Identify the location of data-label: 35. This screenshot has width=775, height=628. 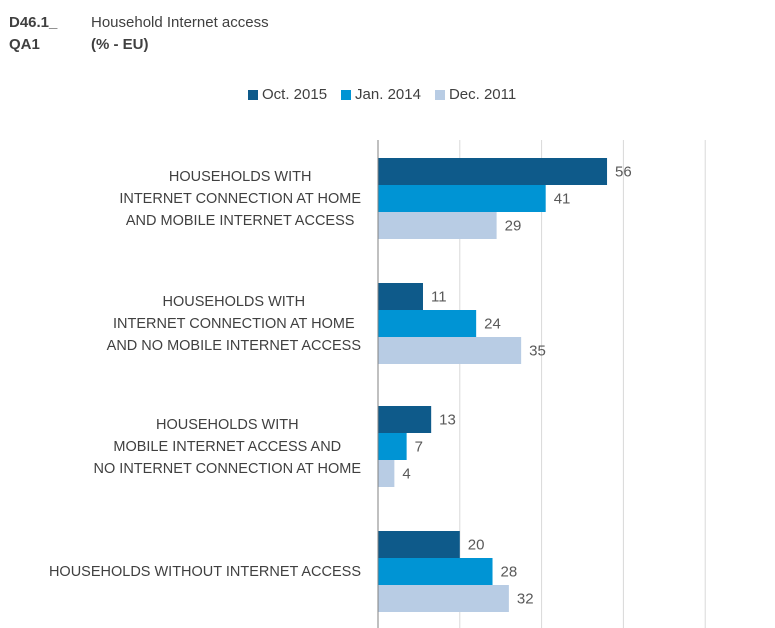
(537, 351).